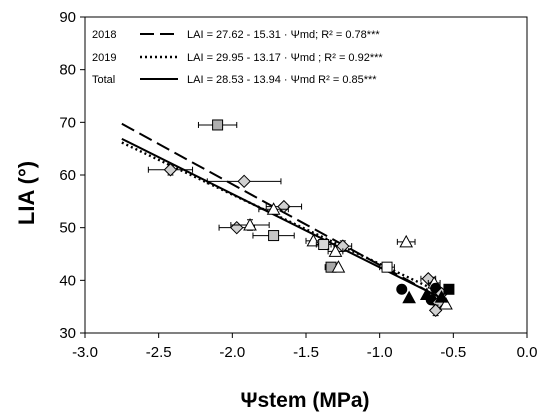 Image resolution: width=550 pixels, height=419 pixels. Describe the element at coordinates (104, 58) in the screenshot. I see `legend-label-2019: 2019` at that location.